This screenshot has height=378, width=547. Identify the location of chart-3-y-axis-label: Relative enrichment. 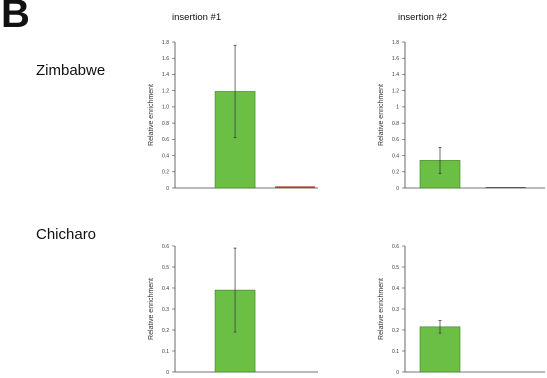
(151, 309).